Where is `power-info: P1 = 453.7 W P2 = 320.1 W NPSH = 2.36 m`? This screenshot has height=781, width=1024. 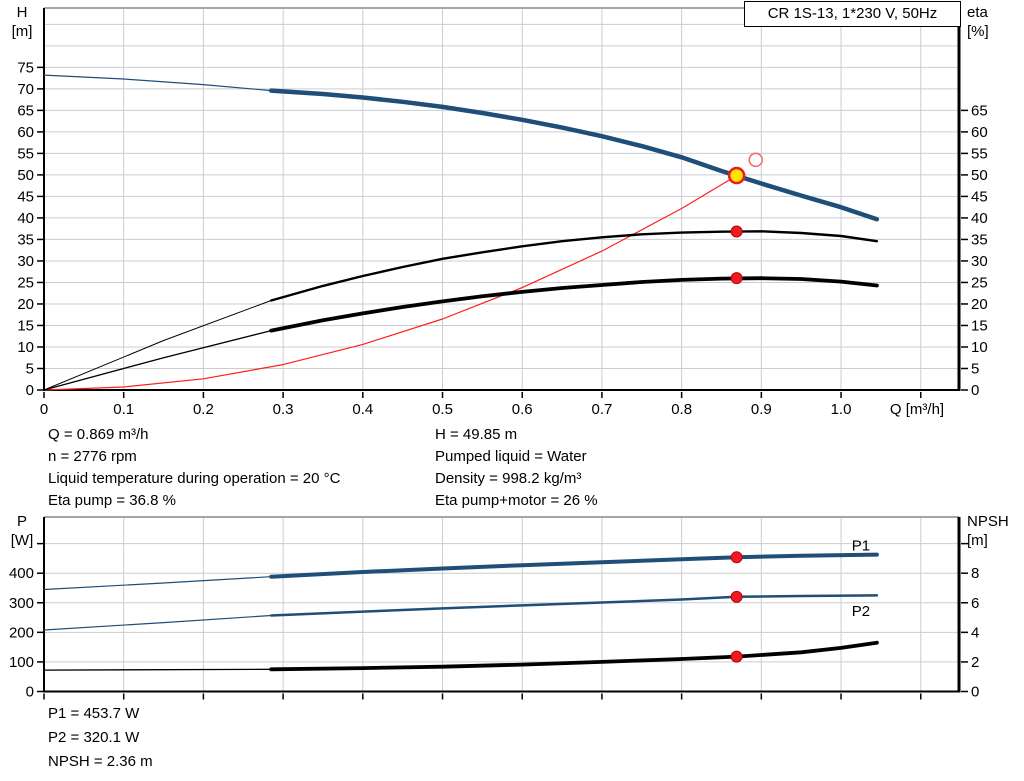 power-info: P1 = 453.7 W P2 = 320.1 W NPSH = 2.36 m is located at coordinates (100, 738).